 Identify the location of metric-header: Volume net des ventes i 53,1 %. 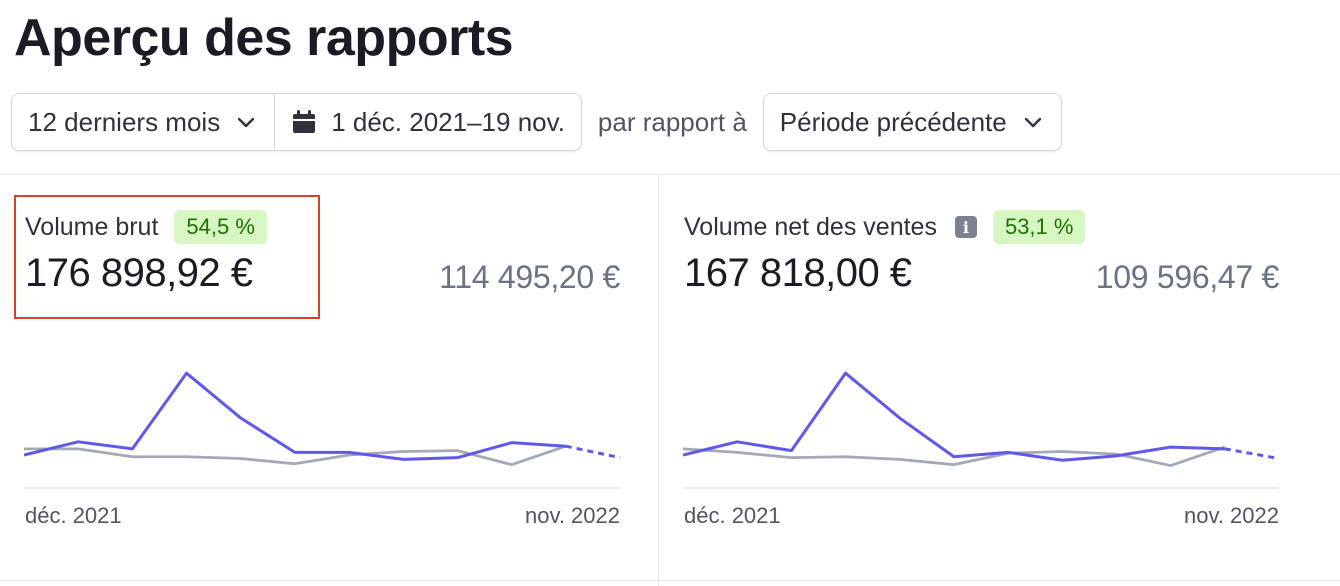
(885, 227).